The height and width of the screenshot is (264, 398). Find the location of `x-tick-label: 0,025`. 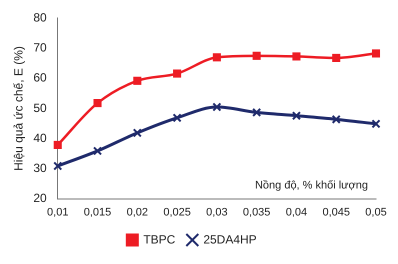

x-tick-label: 0,025 is located at coordinates (177, 212).